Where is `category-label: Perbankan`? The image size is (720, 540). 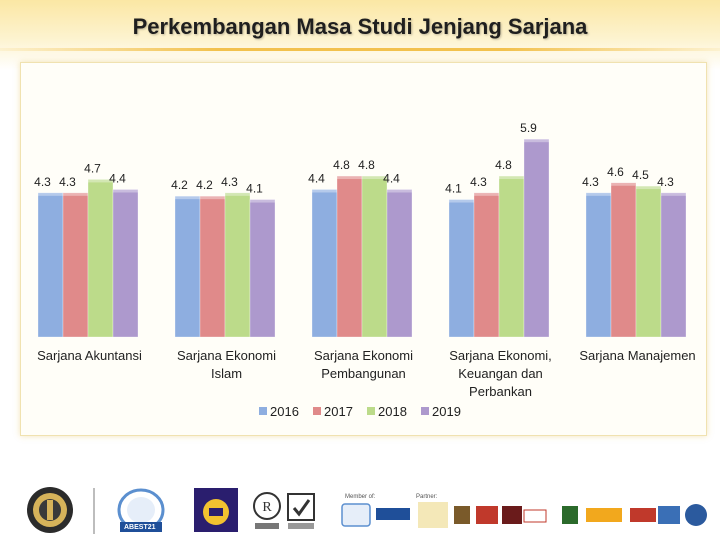 category-label: Perbankan is located at coordinates (500, 391).